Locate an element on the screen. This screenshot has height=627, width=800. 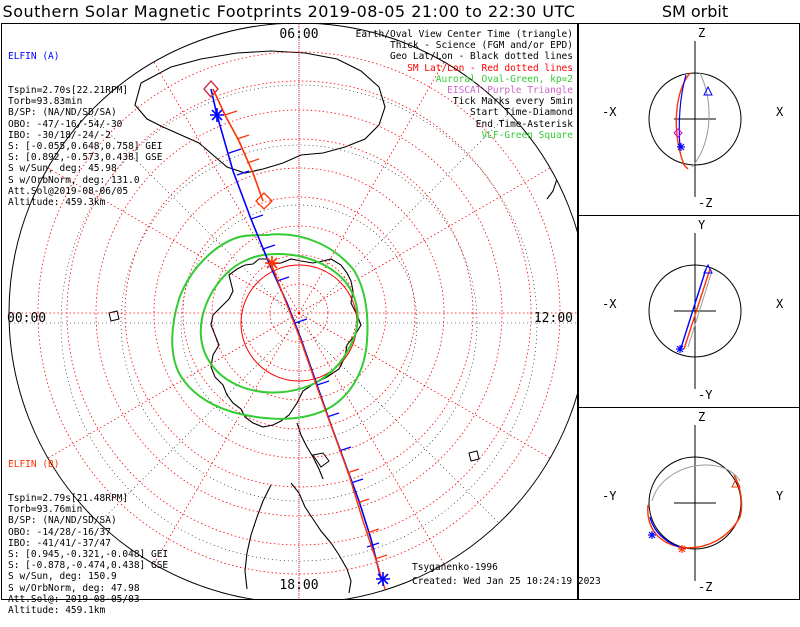
legend-item: SM Lat/Lon - Red dotted lines is located at coordinates (490, 68).